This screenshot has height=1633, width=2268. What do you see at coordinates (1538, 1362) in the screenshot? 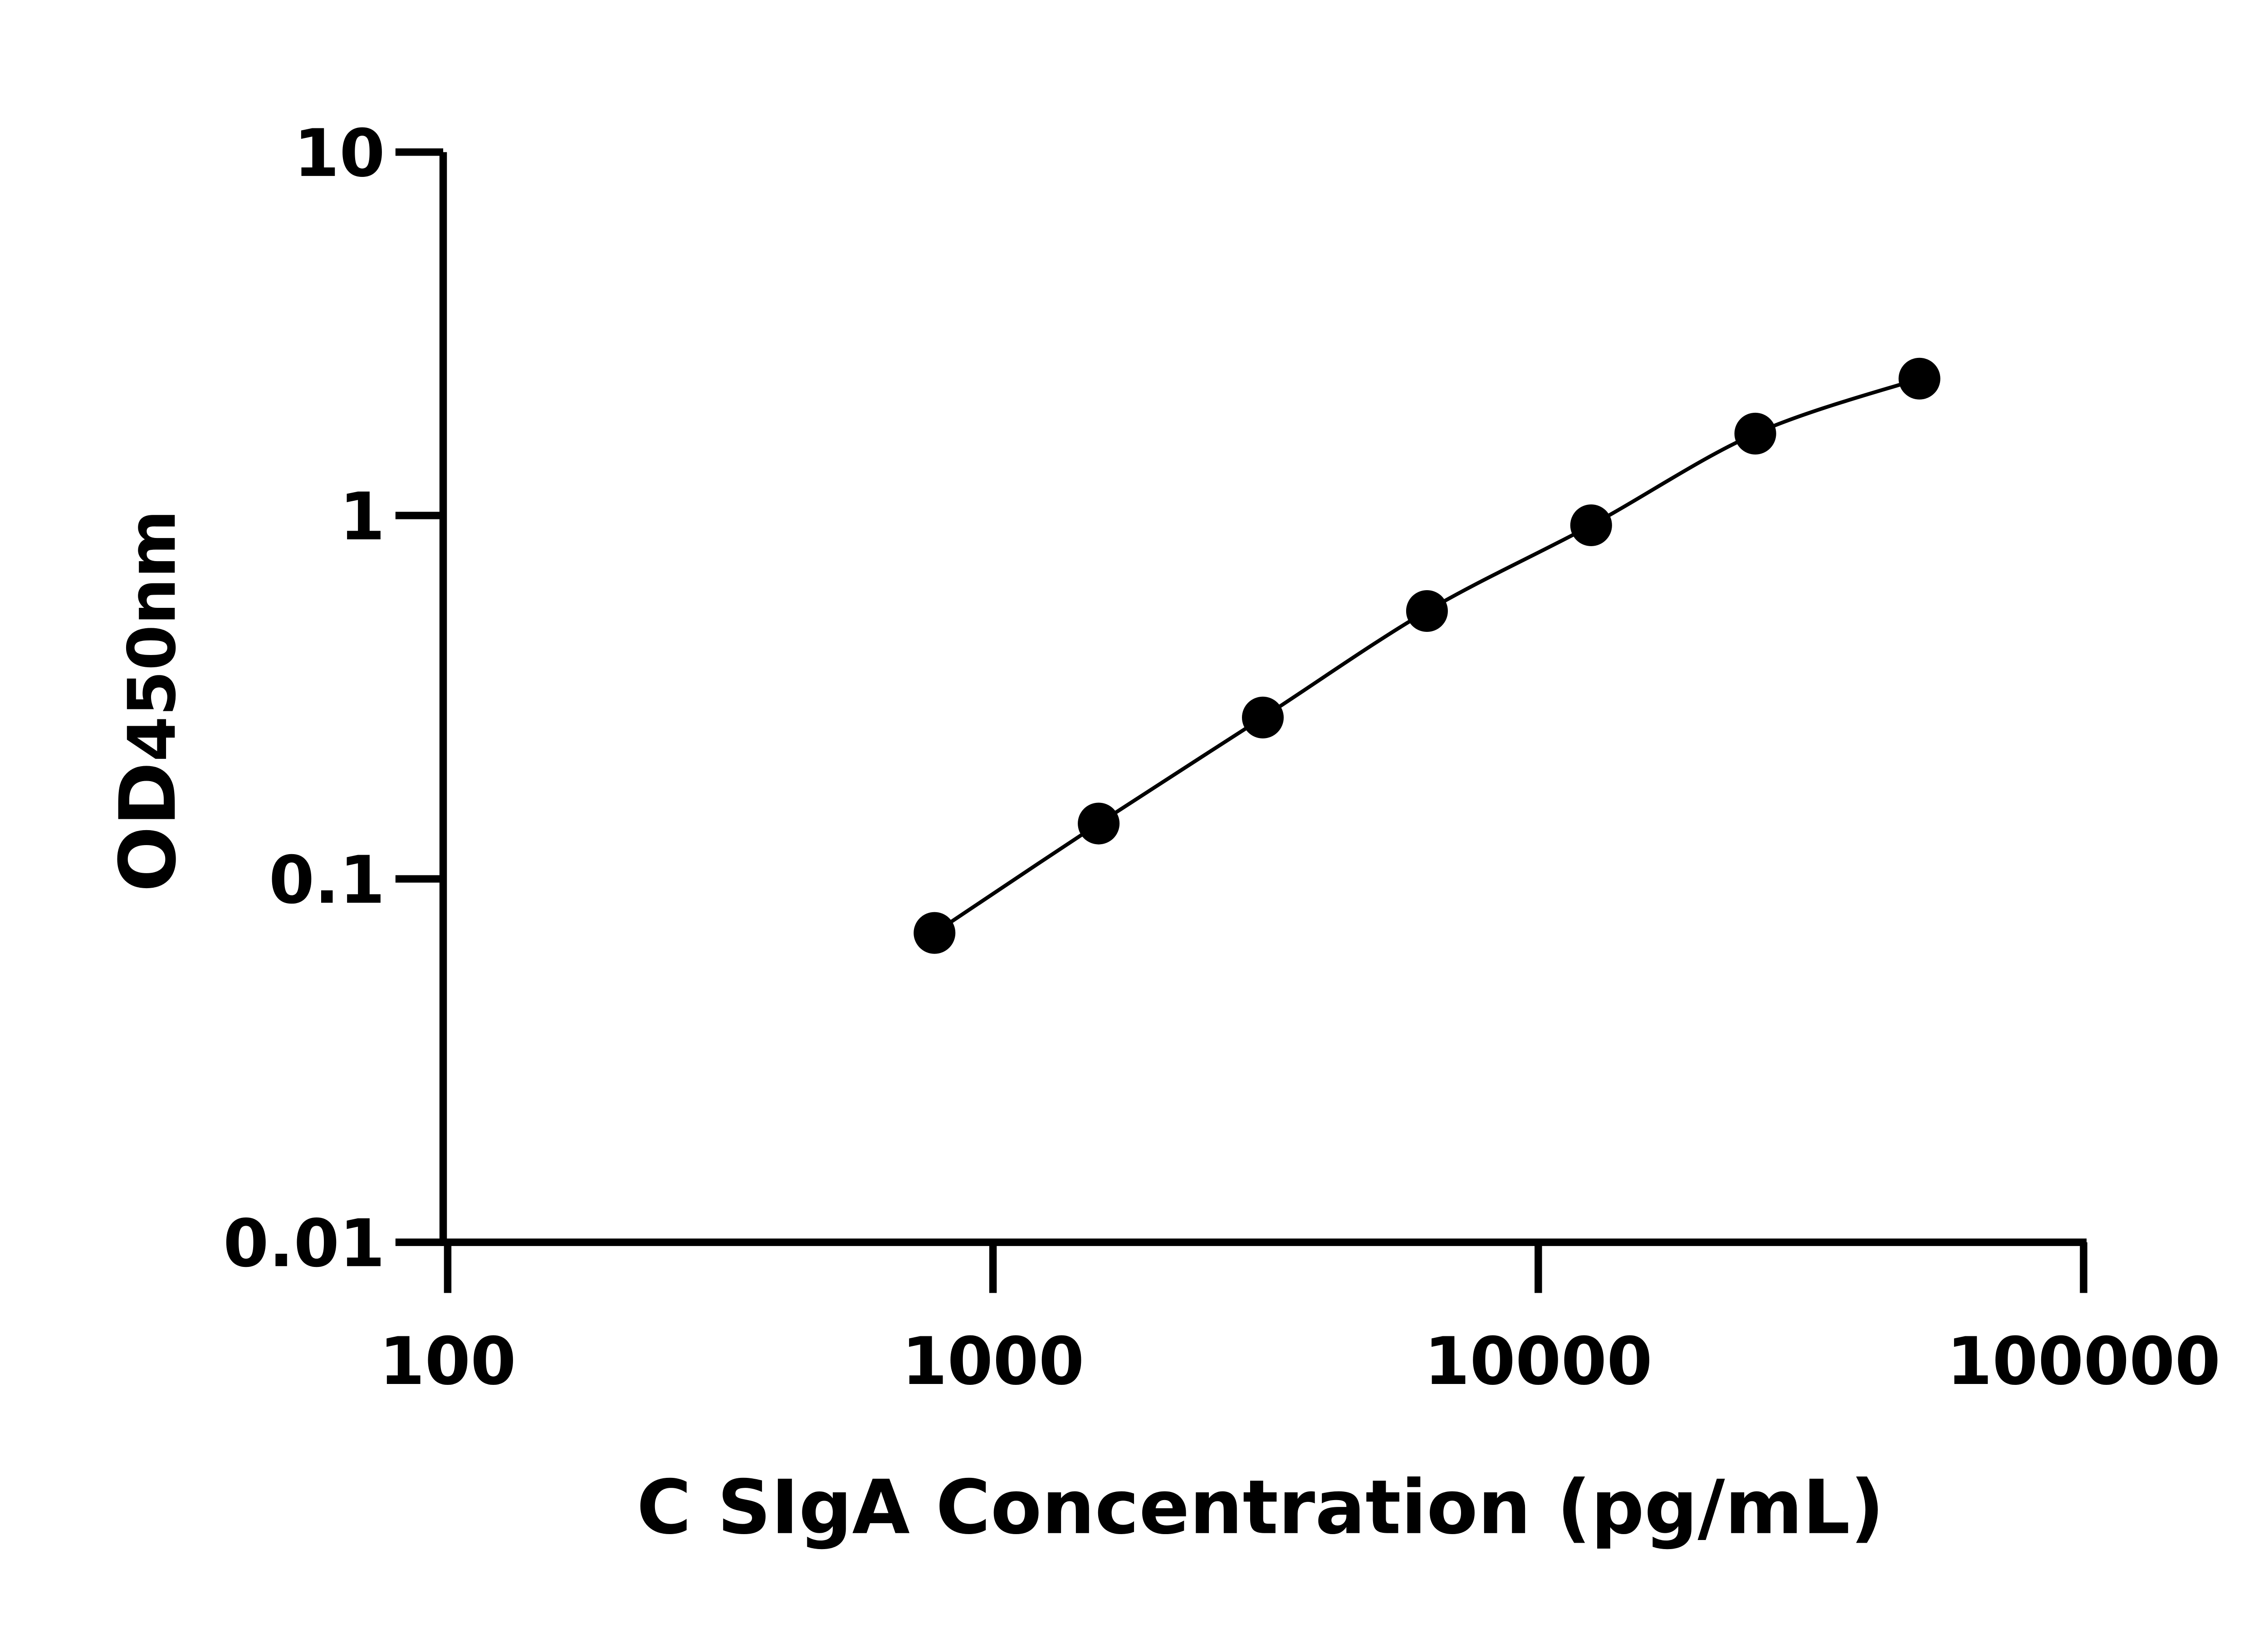
I see `x-tick-label: 10000` at bounding box center [1538, 1362].